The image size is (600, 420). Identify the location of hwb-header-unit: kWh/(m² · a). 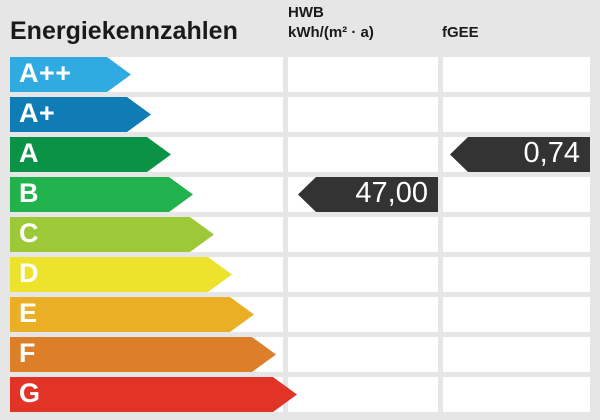
(331, 32).